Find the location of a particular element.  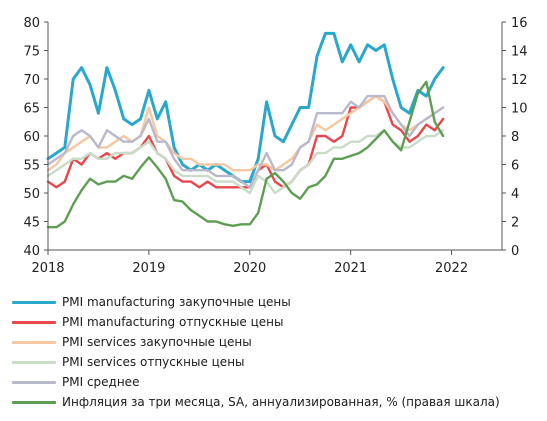

y-right-tick-label: 8 is located at coordinates (515, 137).